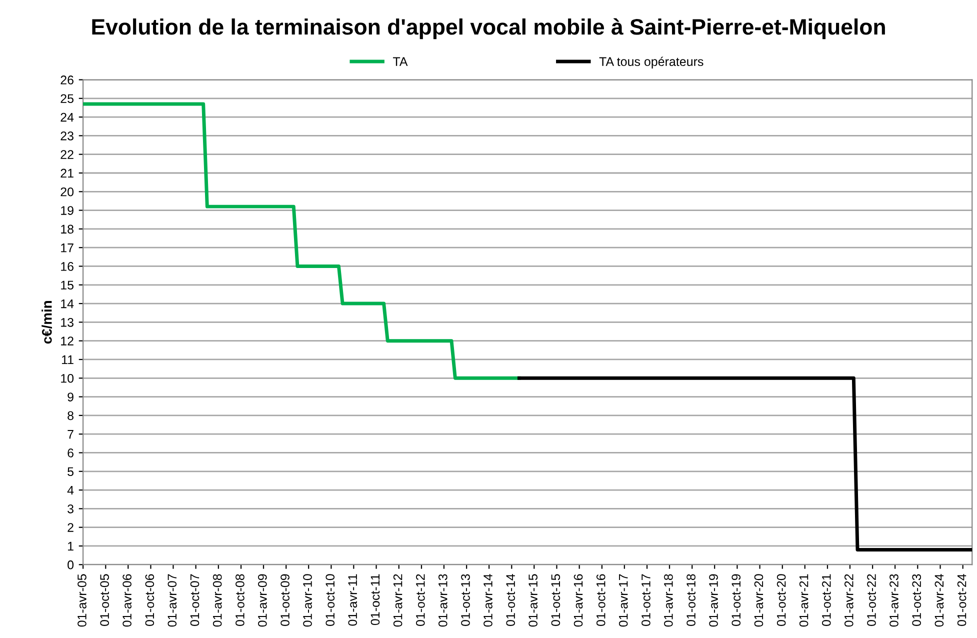 This screenshot has width=977, height=638. Describe the element at coordinates (71, 565) in the screenshot. I see `y-tick-label: 0` at that location.